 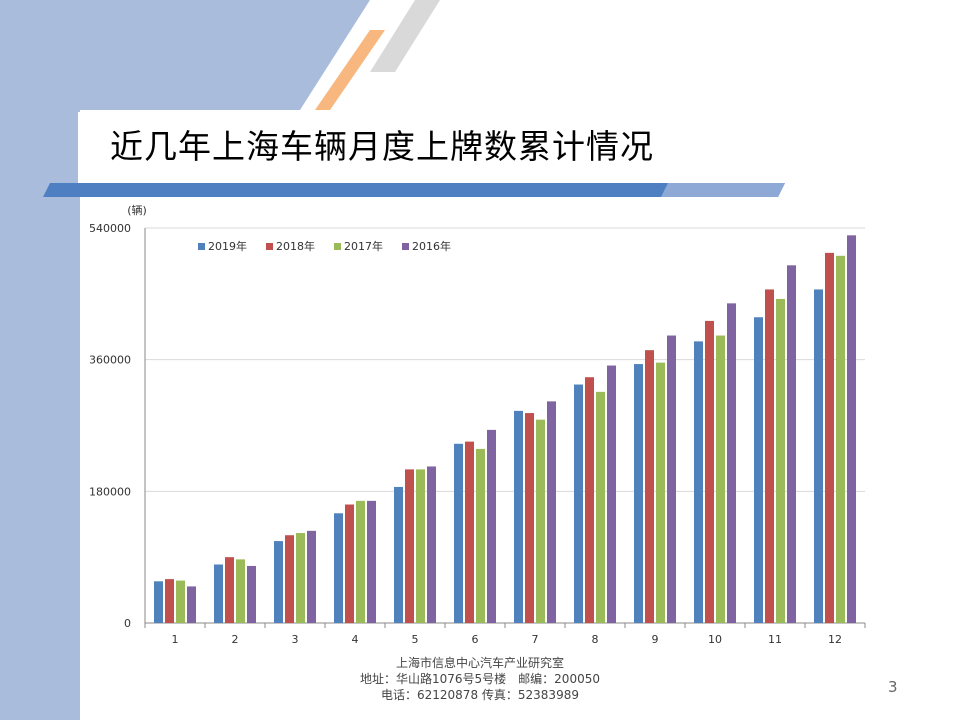 What do you see at coordinates (235, 639) in the screenshot?
I see `x-tick-label: 2` at bounding box center [235, 639].